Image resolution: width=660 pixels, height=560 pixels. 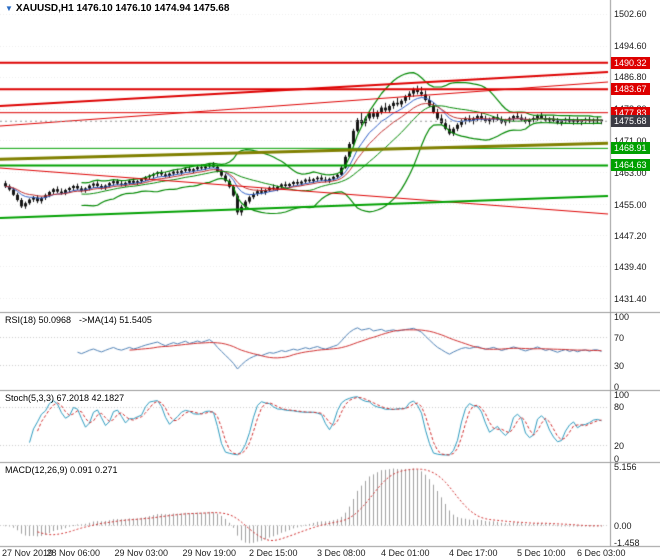 What do you see at coordinates (625, 466) in the screenshot?
I see `macd-tick-label: 5.156` at bounding box center [625, 466].